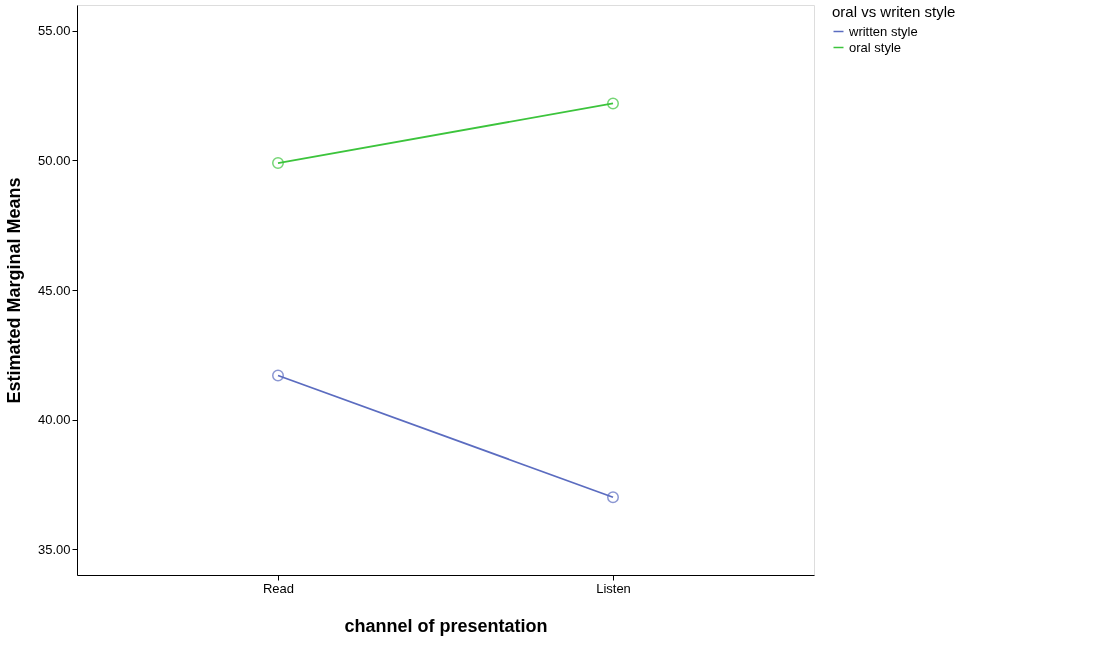  What do you see at coordinates (54, 290) in the screenshot?
I see `y-tick-label: 45.00` at bounding box center [54, 290].